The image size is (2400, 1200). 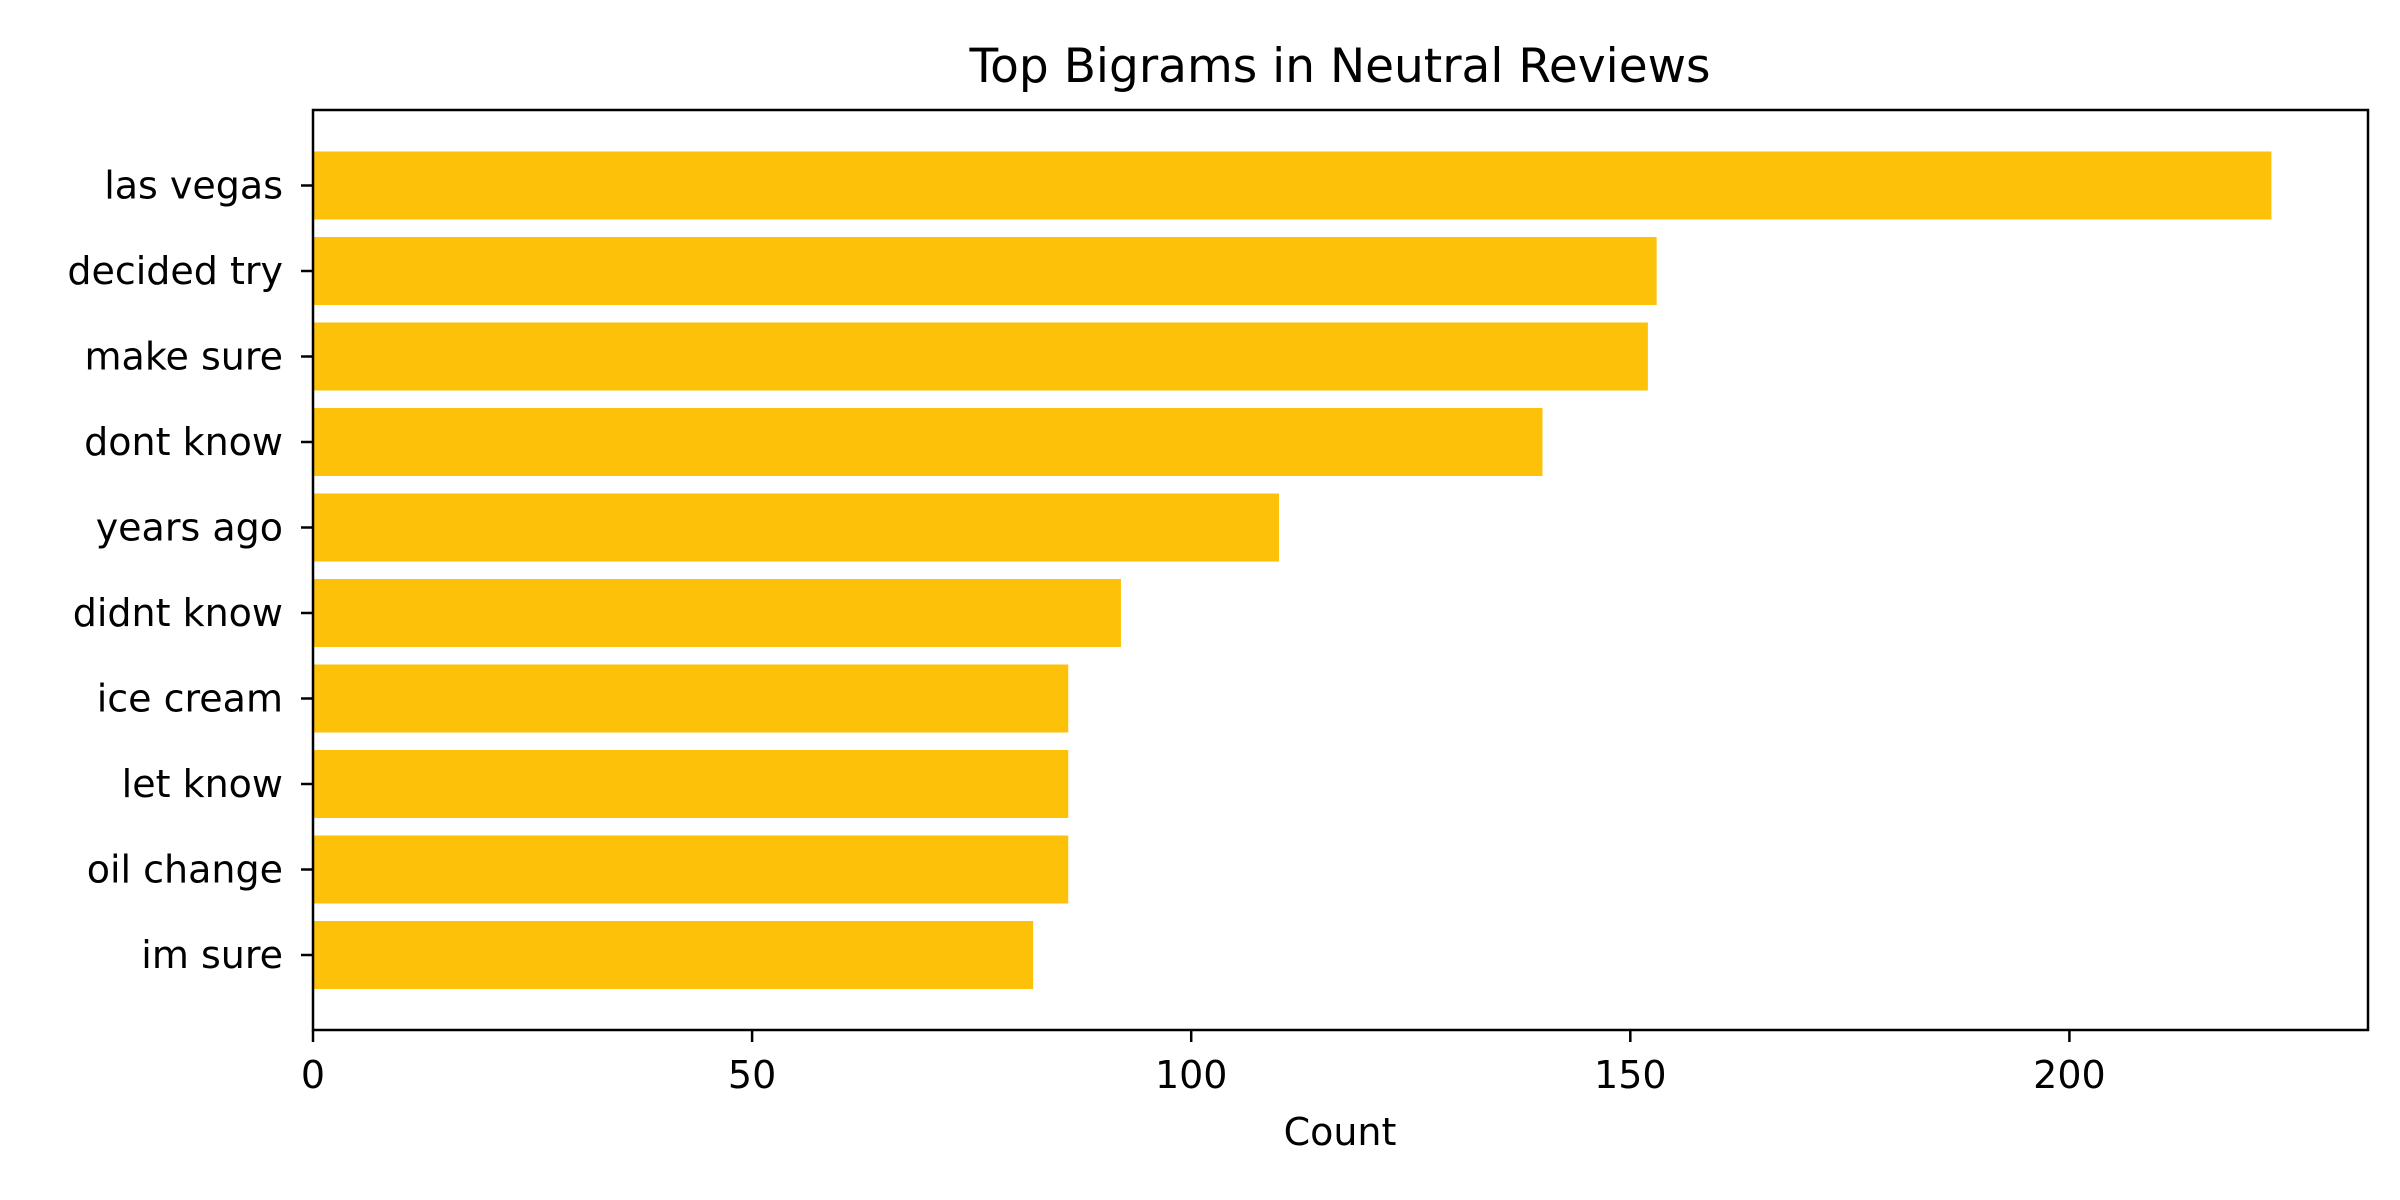 I want to click on x-tick-label-100: 100, so click(x=1191, y=1075).